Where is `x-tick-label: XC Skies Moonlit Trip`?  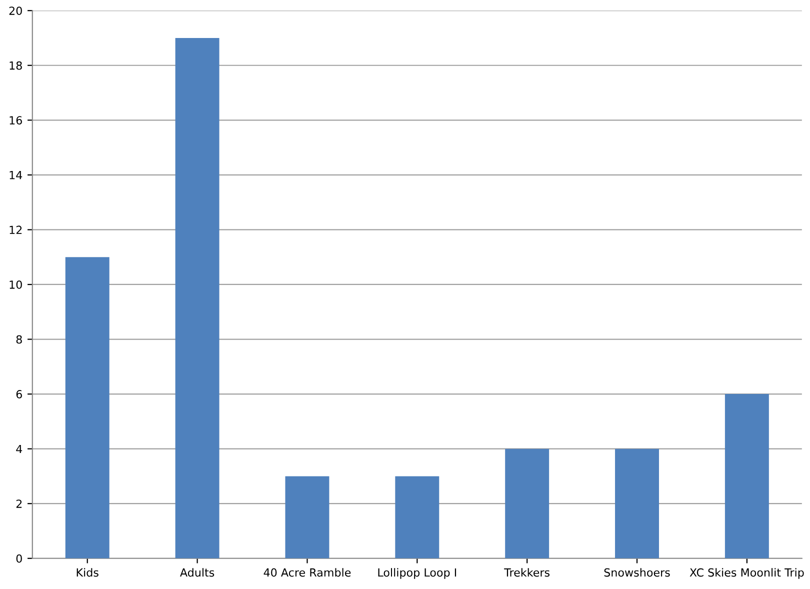
x-tick-label: XC Skies Moonlit Trip is located at coordinates (747, 573).